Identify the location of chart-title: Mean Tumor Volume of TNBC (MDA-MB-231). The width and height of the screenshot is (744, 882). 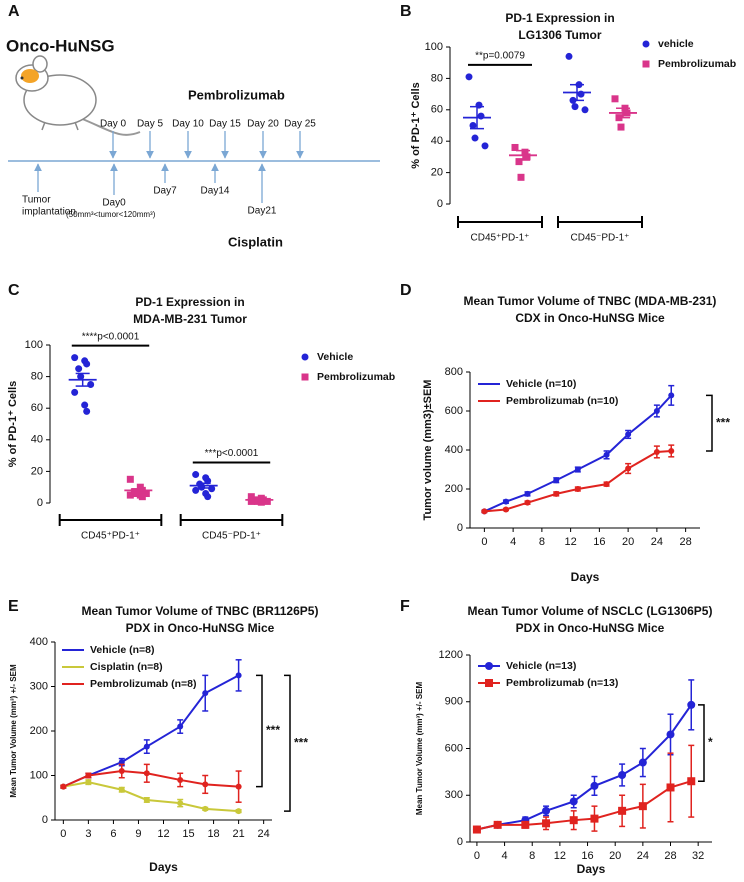
(590, 301).